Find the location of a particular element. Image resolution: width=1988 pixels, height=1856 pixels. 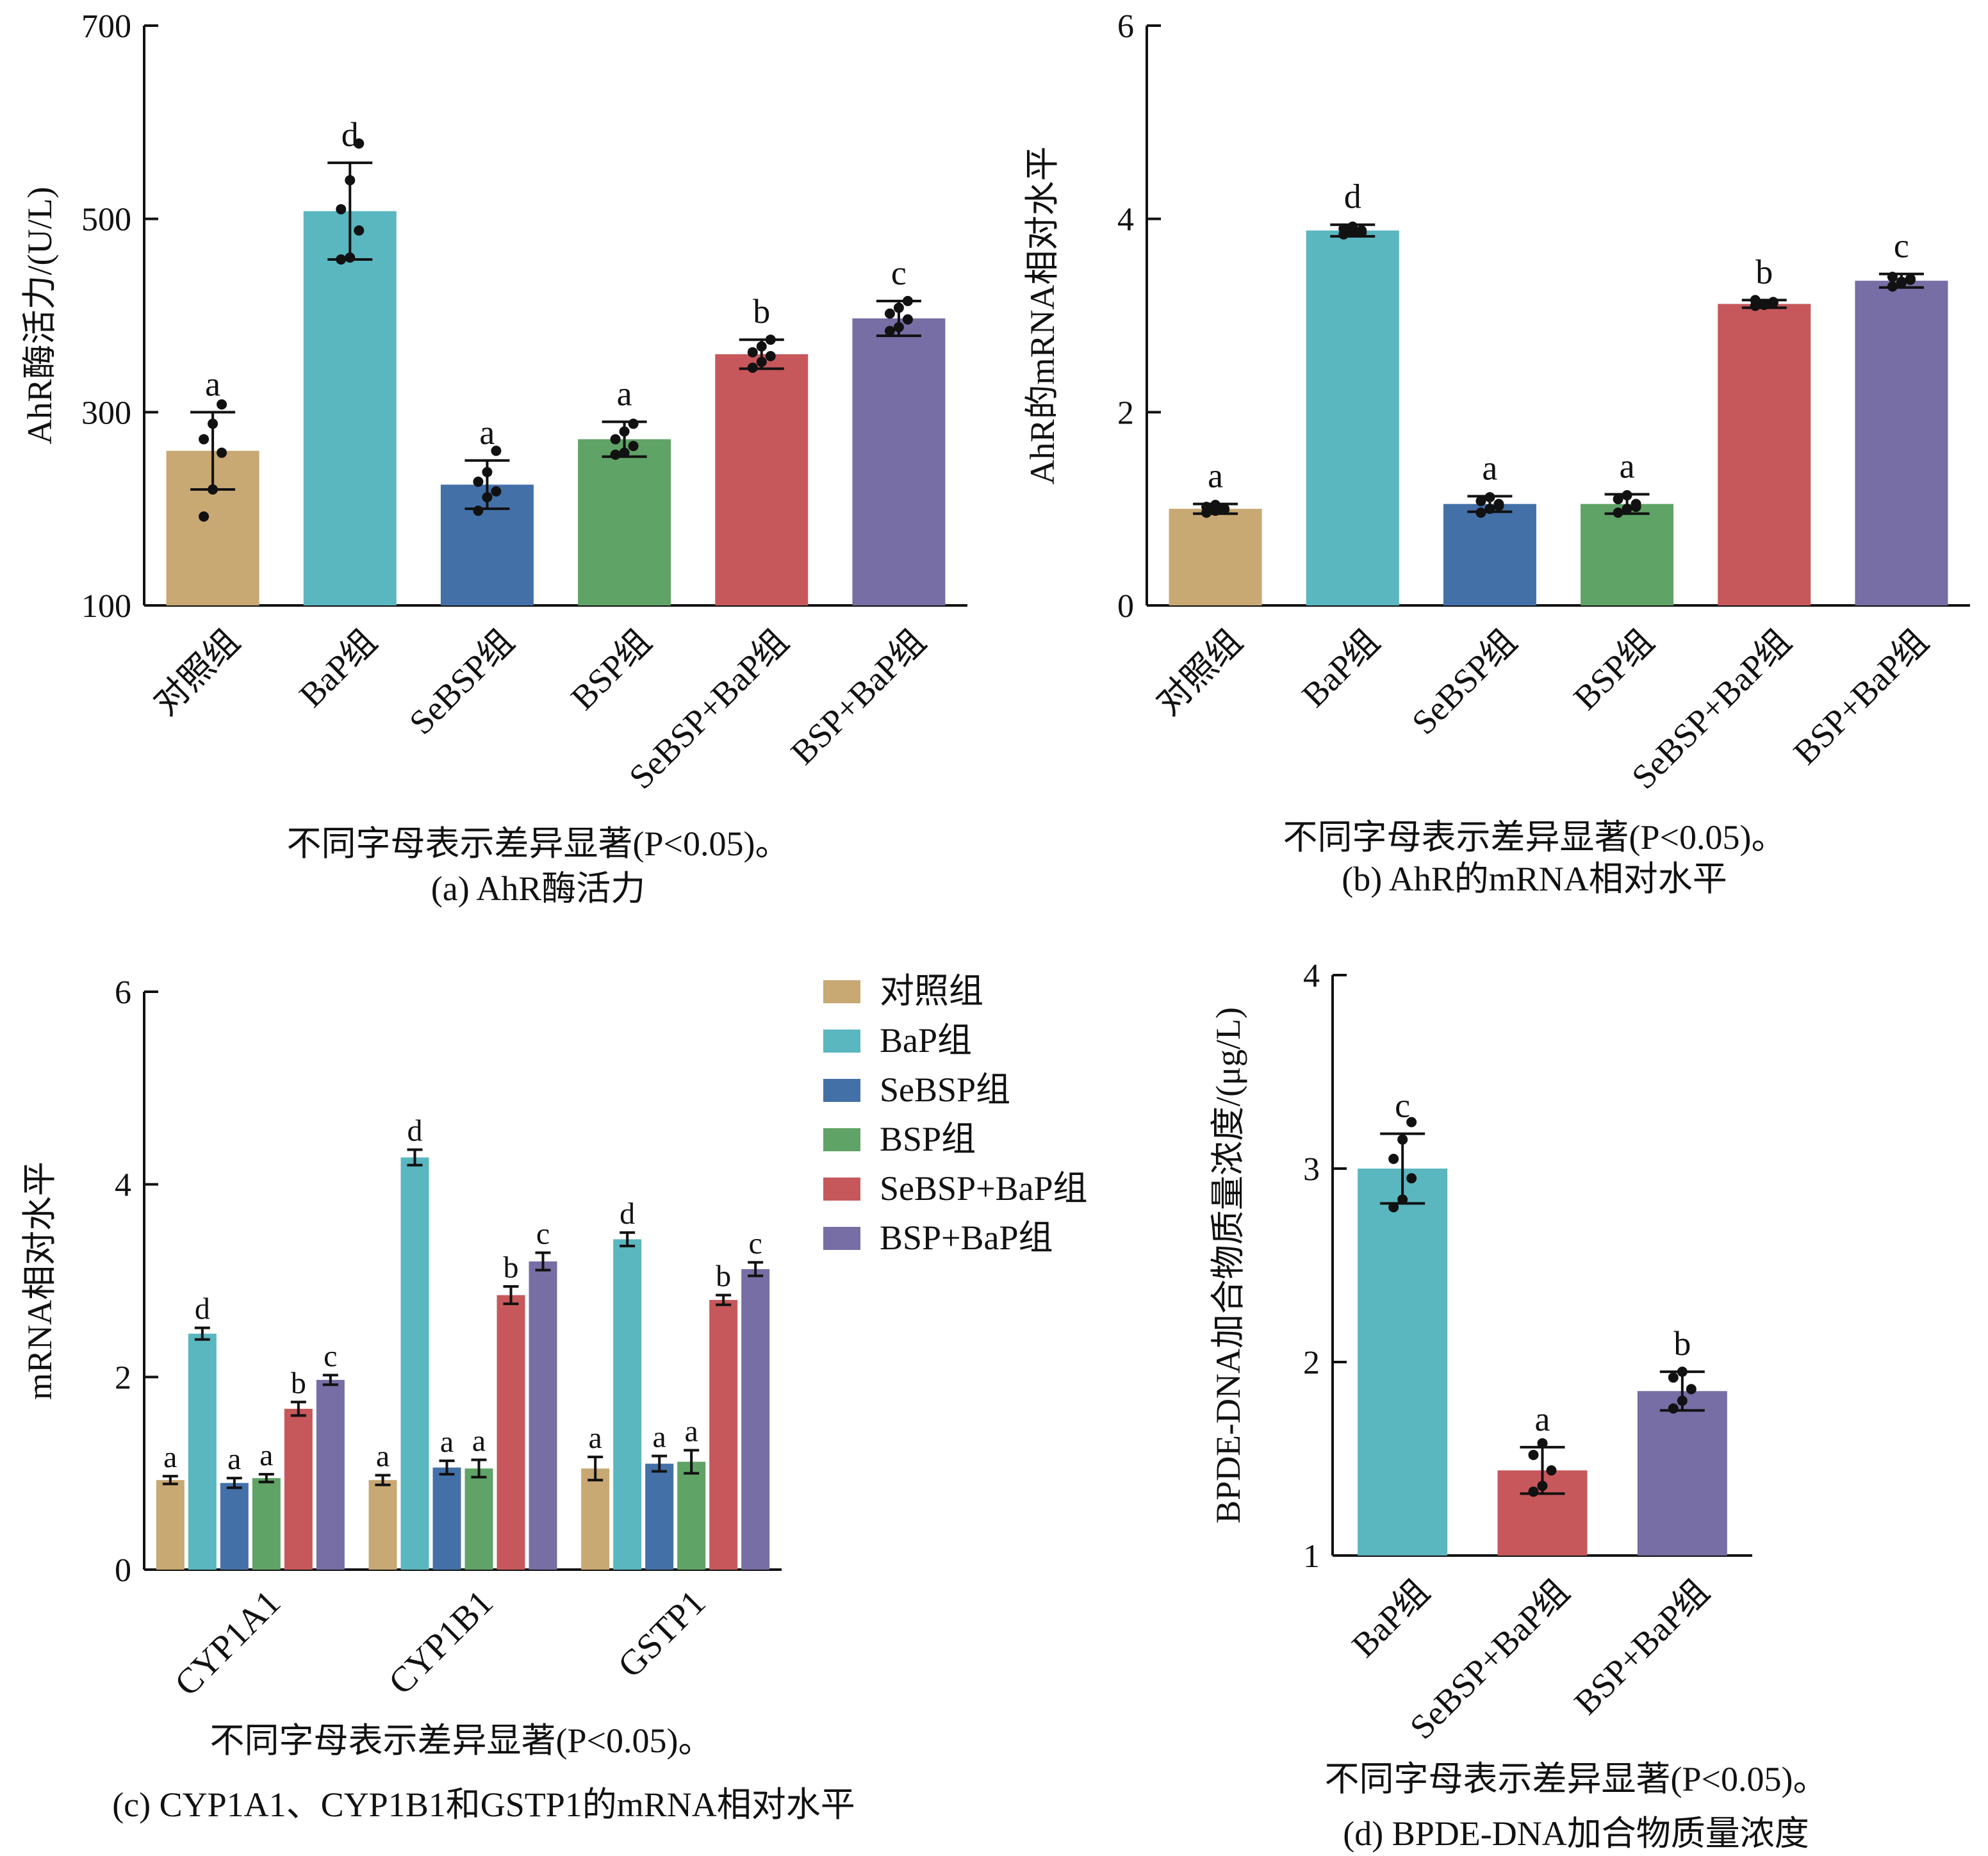

y-axis-label: AhR的mRNA相对水平 is located at coordinates (1042, 315).